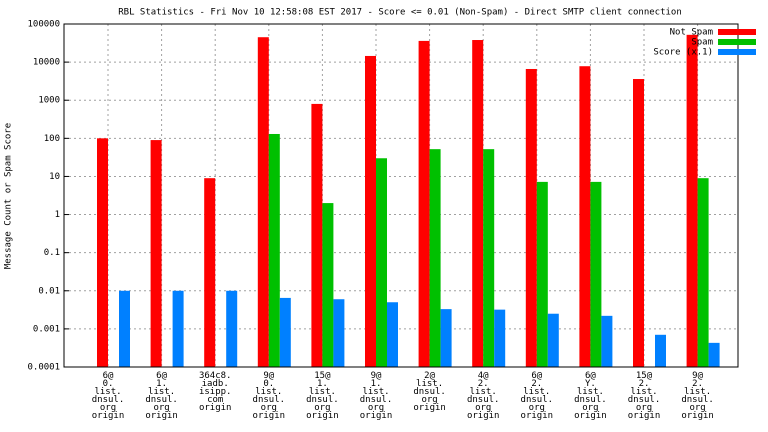 The width and height of the screenshot is (768, 432). I want to click on y-tick-label: 0.0001, so click(43, 368).